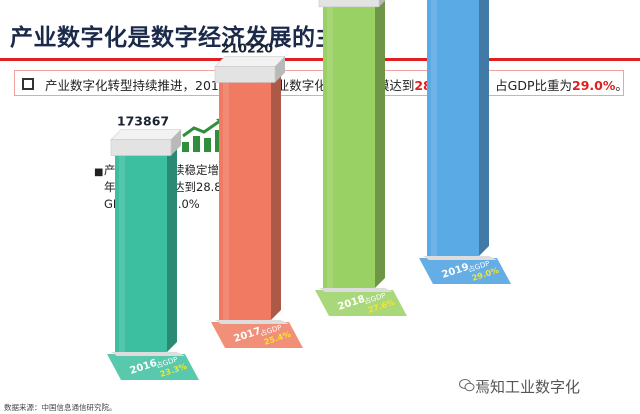 The width and height of the screenshot is (640, 414). What do you see at coordinates (252, 322) in the screenshot?
I see `floor-shadow-2017` at bounding box center [252, 322].